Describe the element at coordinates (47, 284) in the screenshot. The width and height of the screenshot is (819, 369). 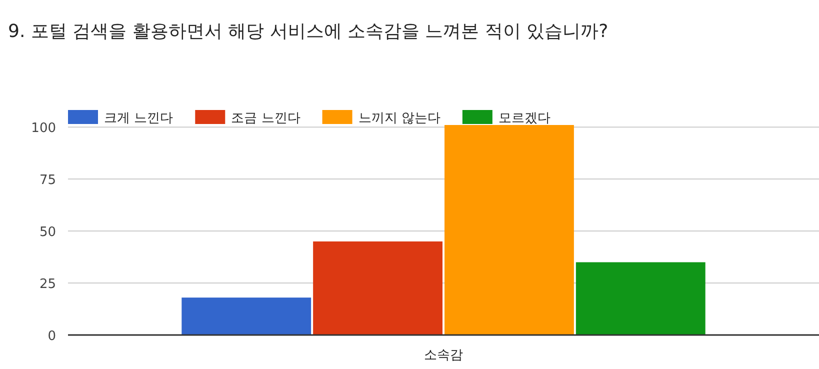
I see `y-tick-label: 25` at that location.